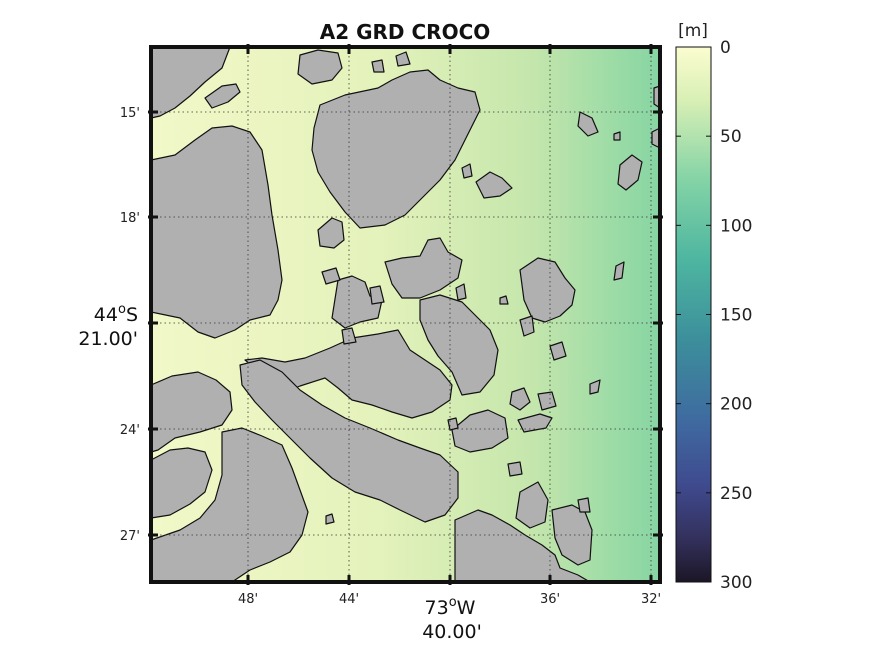 The width and height of the screenshot is (875, 656). What do you see at coordinates (736, 226) in the screenshot?
I see `colorbar-tick-label: 100` at bounding box center [736, 226].